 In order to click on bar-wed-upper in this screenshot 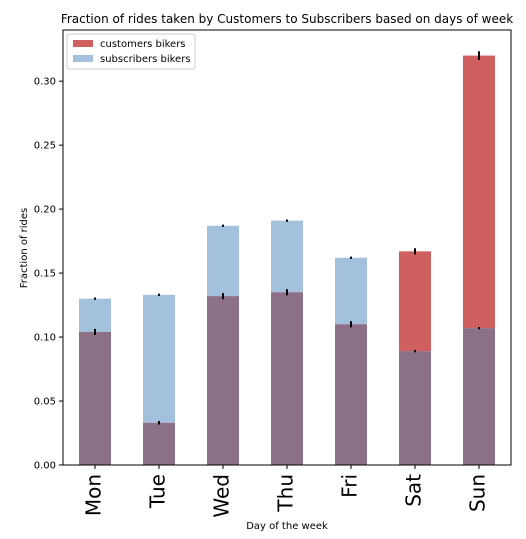, I will do `click(223, 261)`.